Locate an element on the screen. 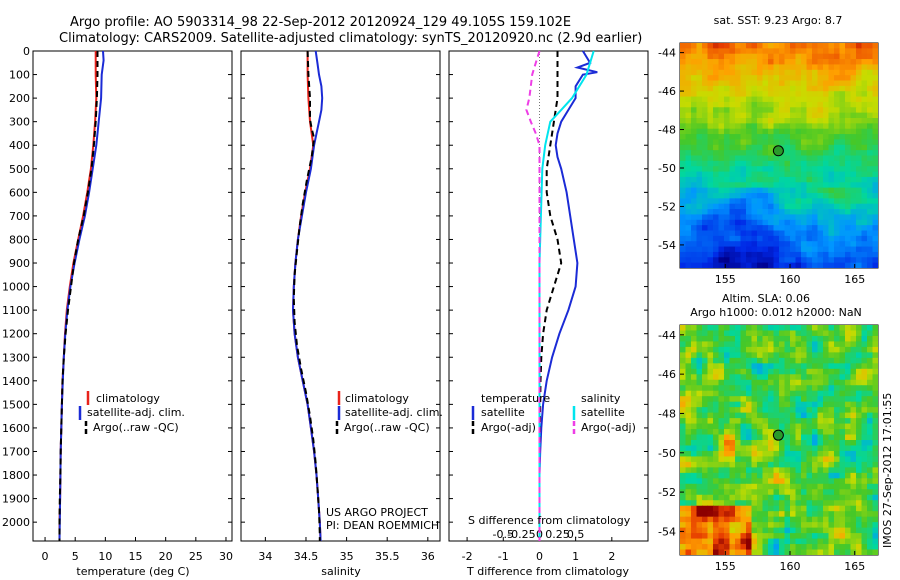 The height and width of the screenshot is (580, 900). legend-label-s-argo: Argo(-adj) is located at coordinates (608, 427).